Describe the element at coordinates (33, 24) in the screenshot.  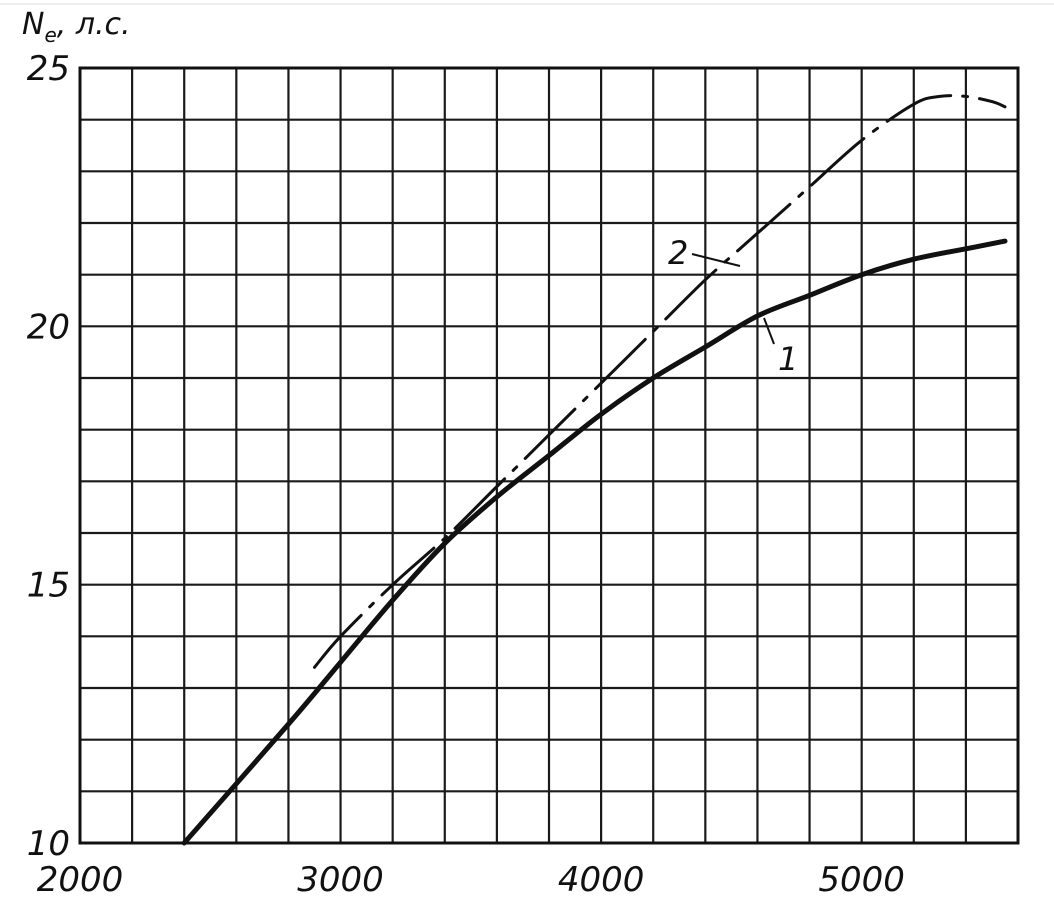
I see `y-axis-symbol: N` at that location.